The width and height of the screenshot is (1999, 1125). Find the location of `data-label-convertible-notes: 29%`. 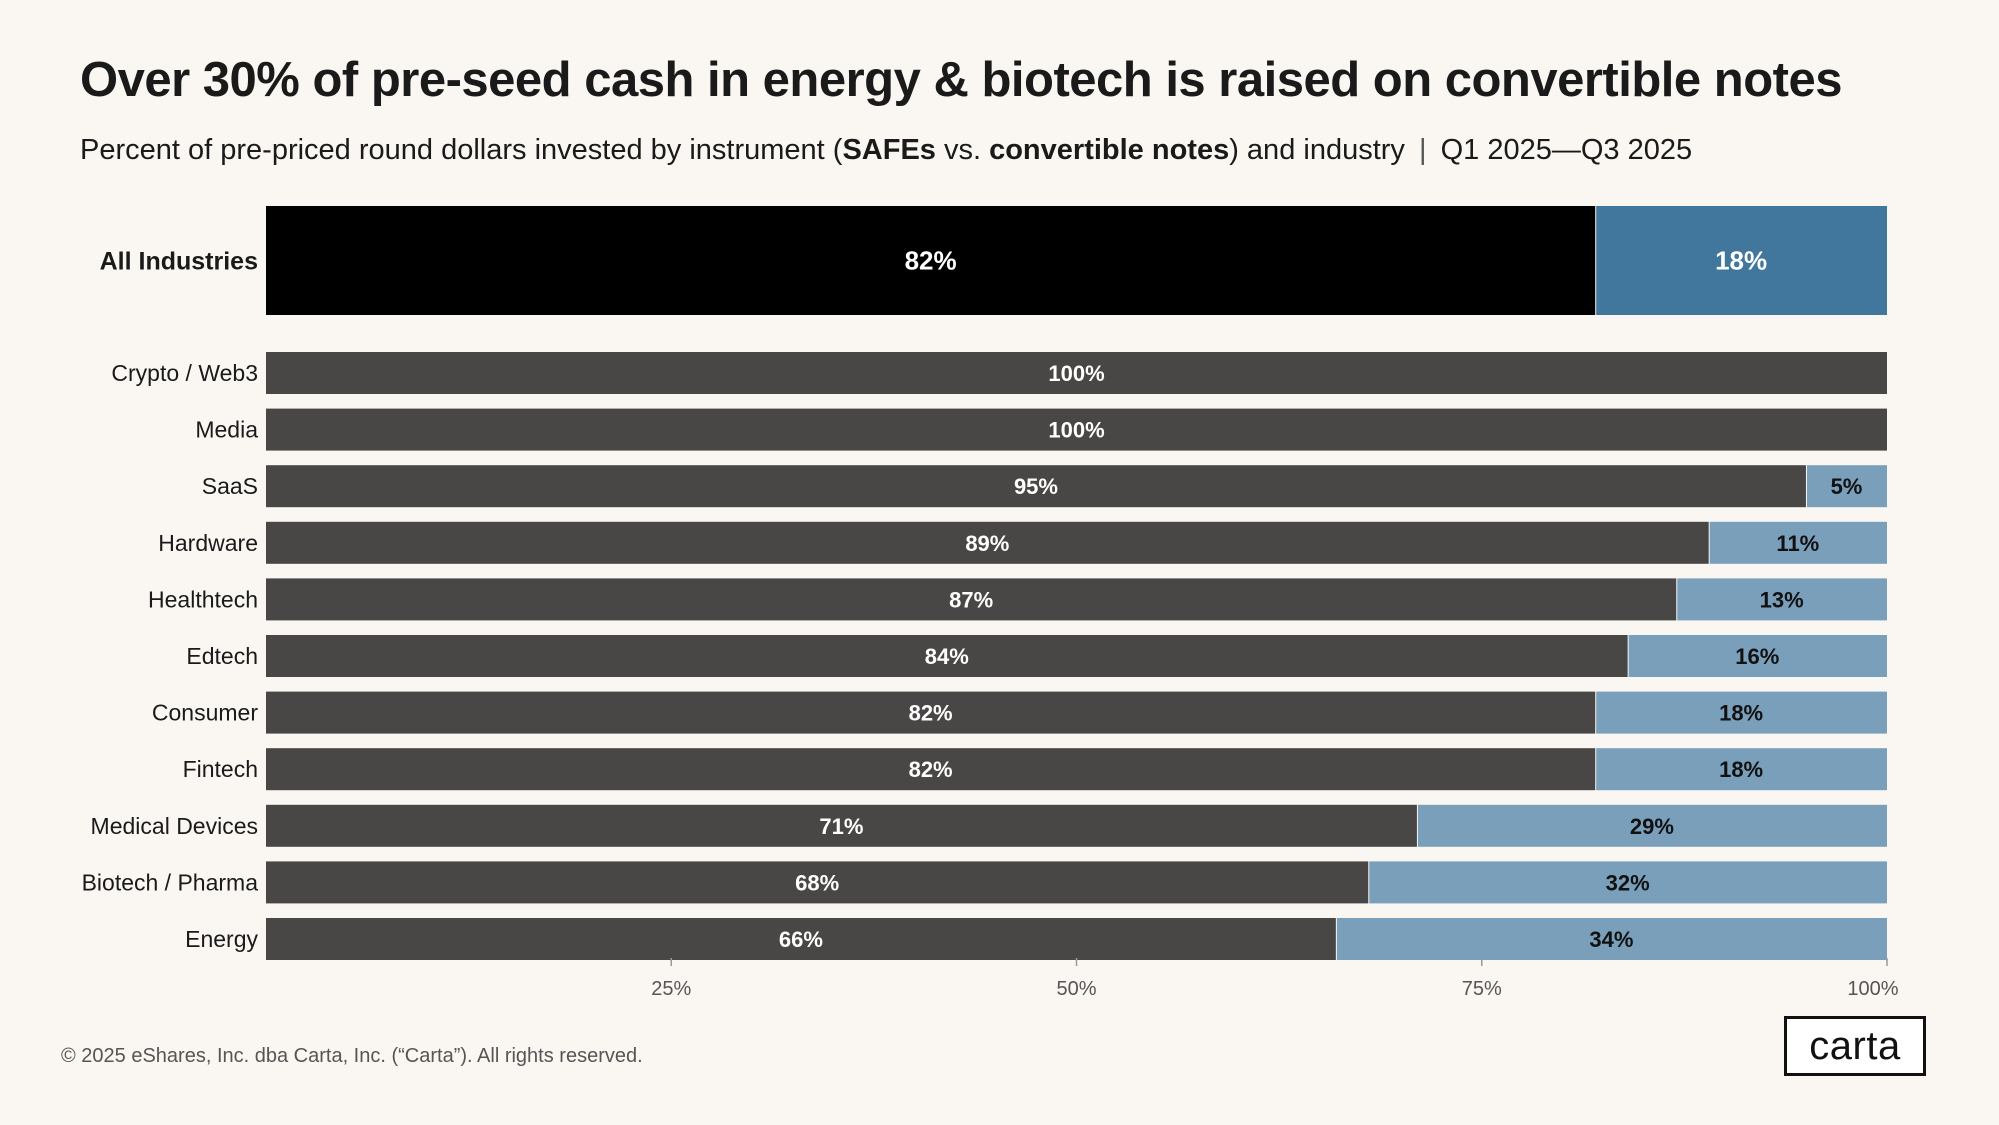

data-label-convertible-notes: 29% is located at coordinates (1652, 826).